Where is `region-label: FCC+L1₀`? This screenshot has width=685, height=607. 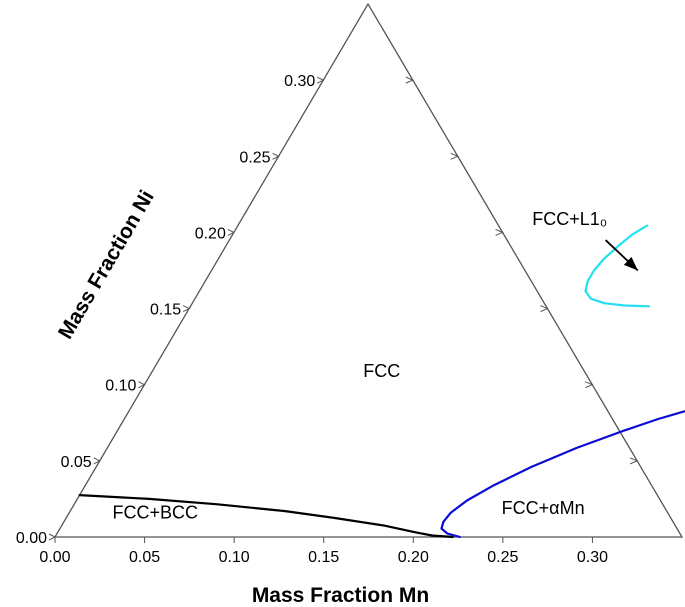
region-label: FCC+L1₀ is located at coordinates (569, 219).